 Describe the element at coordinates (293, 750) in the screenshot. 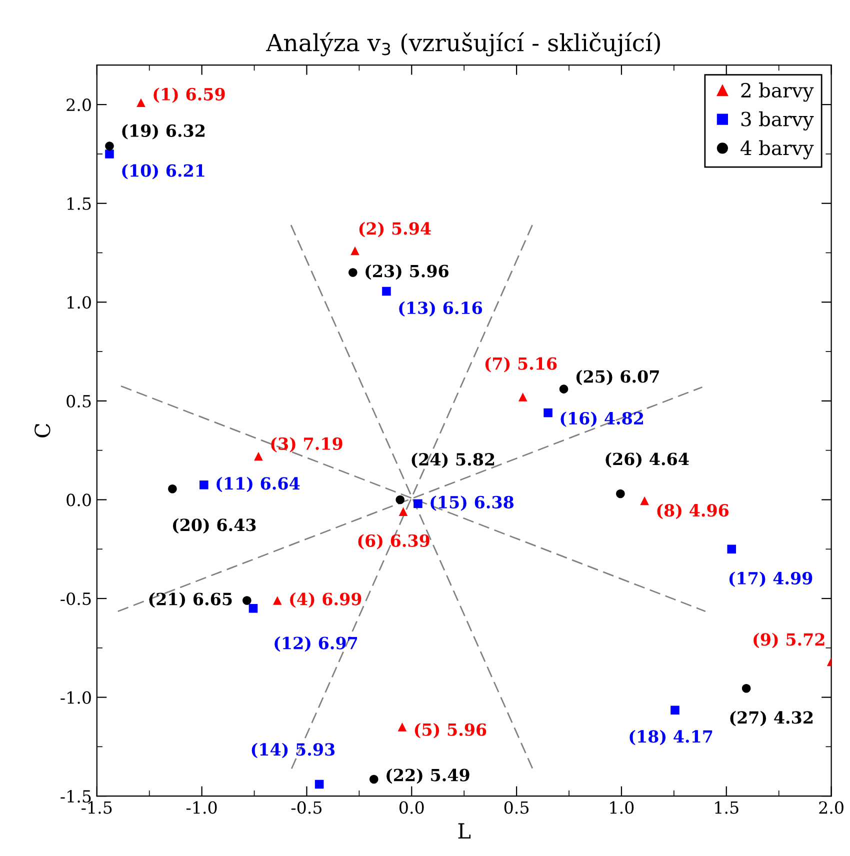

I see `annotation: (14) 5.93` at that location.